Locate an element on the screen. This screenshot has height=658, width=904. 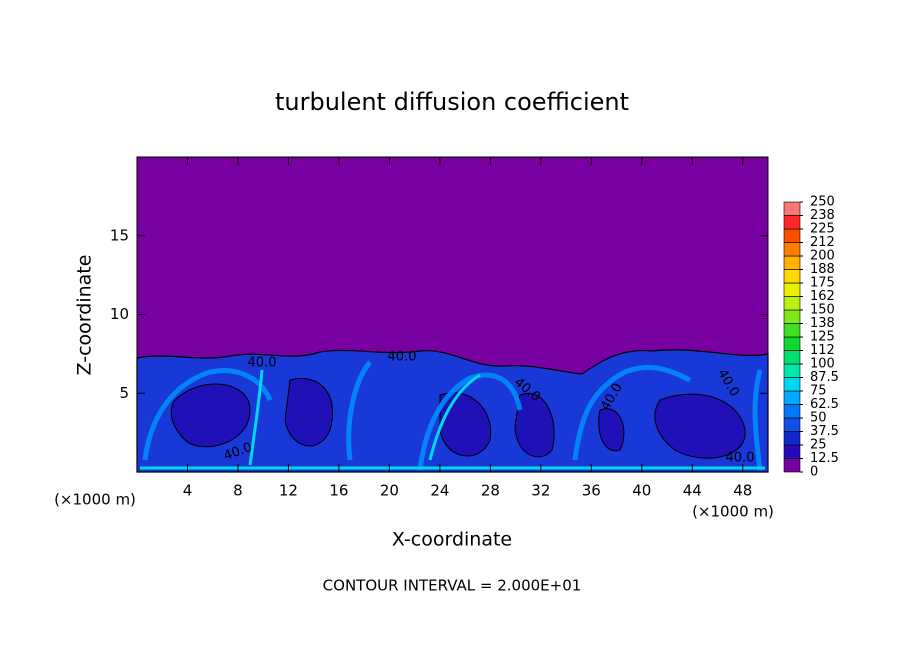
x-tick-label: 24 is located at coordinates (439, 491).